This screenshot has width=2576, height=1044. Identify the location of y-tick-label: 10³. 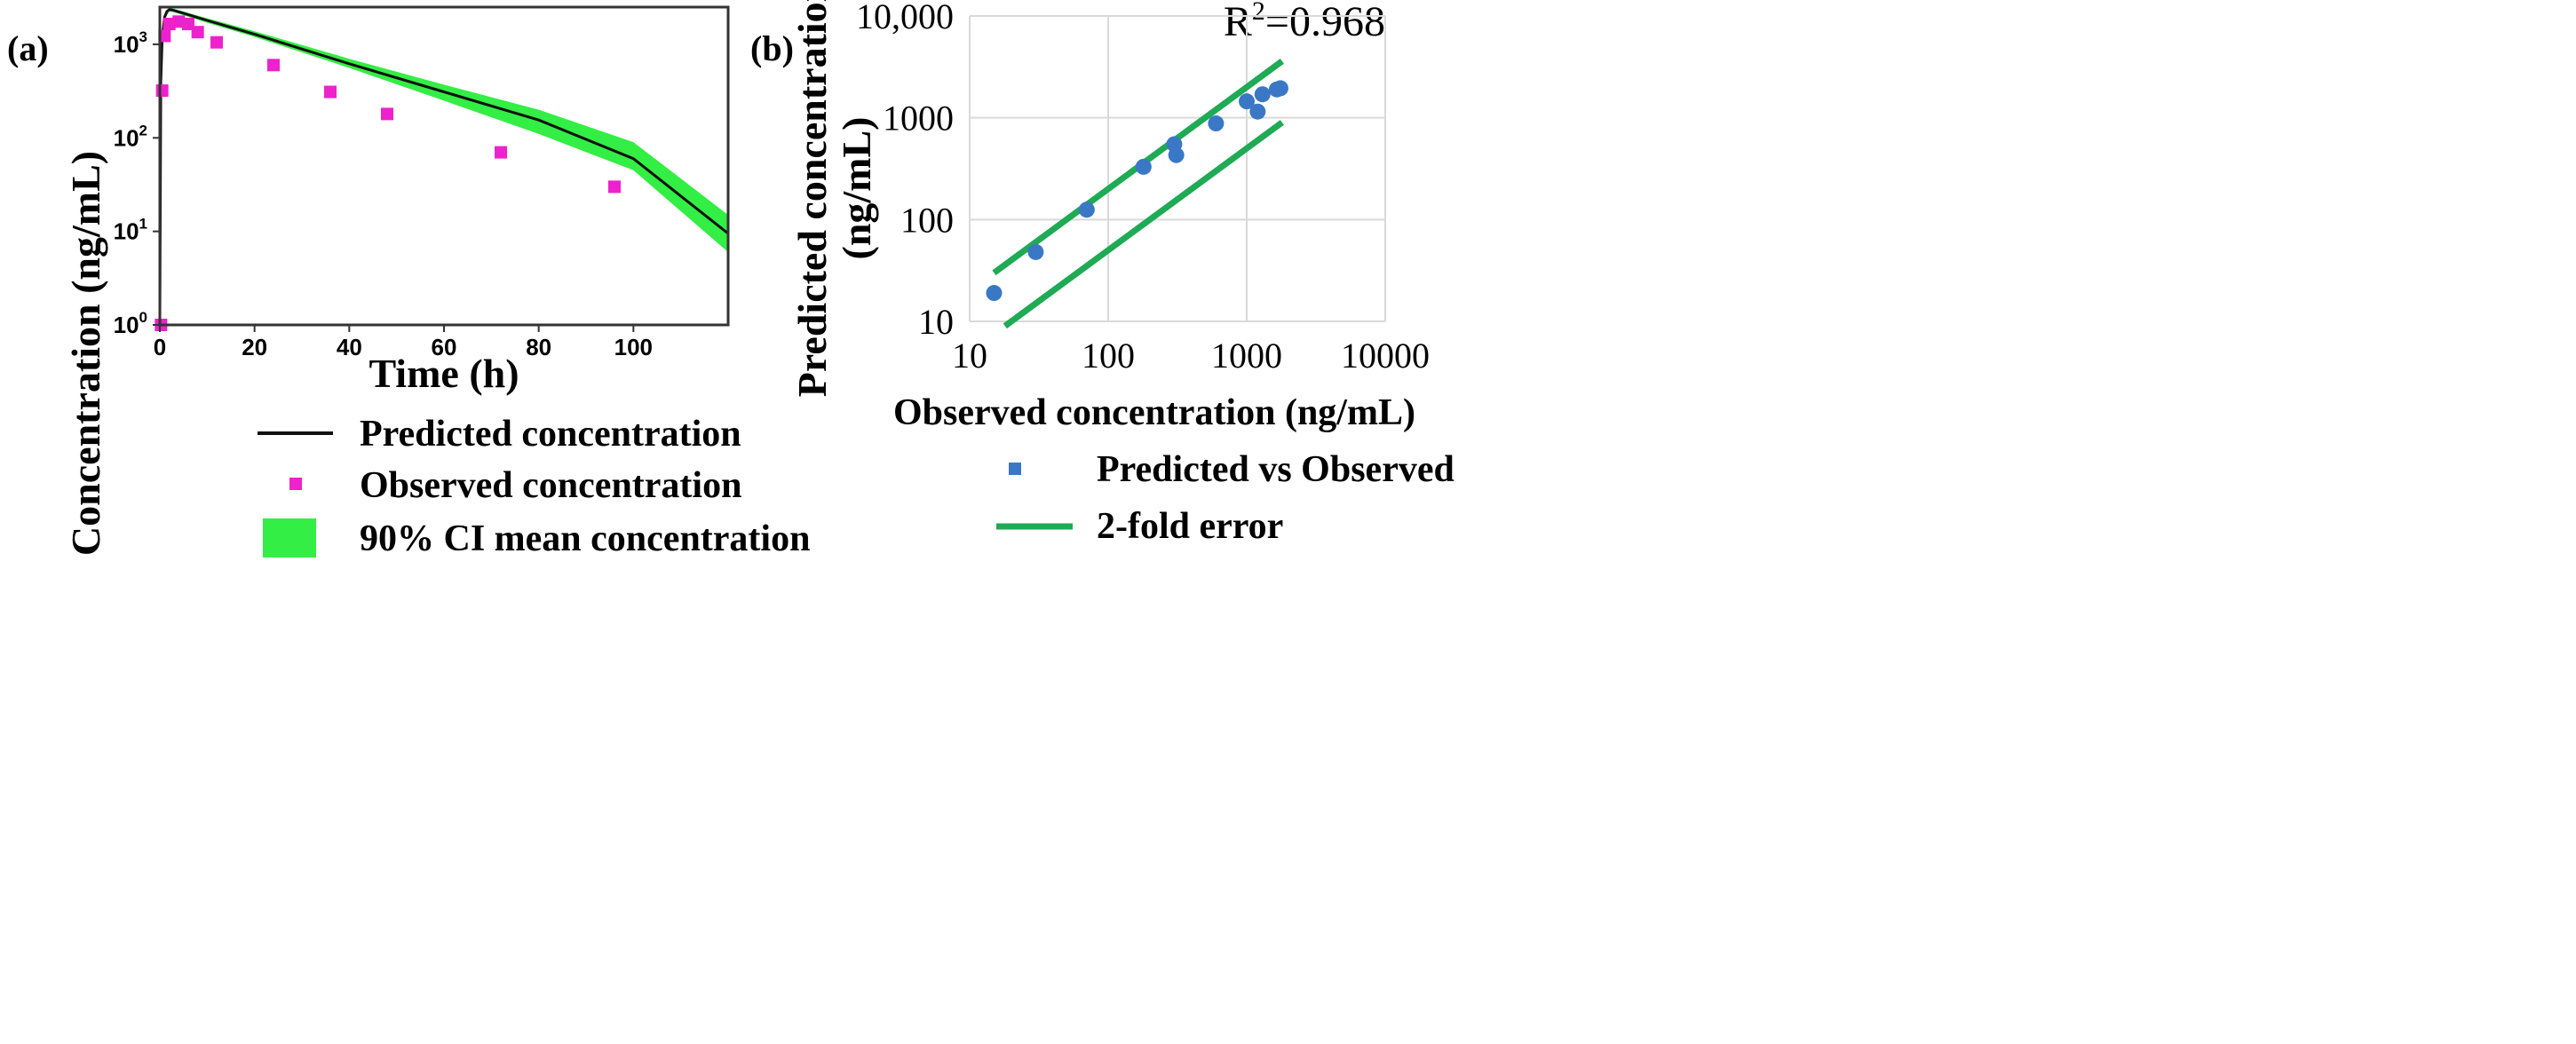
(131, 43).